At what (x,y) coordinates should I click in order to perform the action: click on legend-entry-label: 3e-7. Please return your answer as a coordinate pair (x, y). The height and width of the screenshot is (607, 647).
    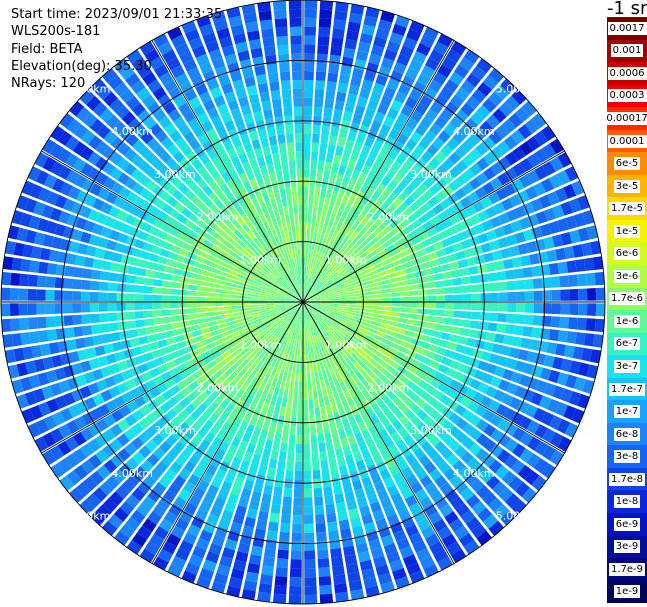
    Looking at the image, I should click on (627, 366).